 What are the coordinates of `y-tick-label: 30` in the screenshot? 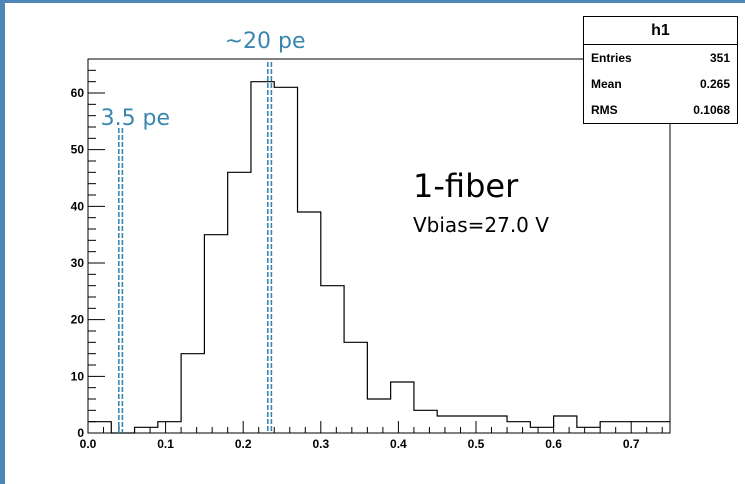 It's located at (78, 263).